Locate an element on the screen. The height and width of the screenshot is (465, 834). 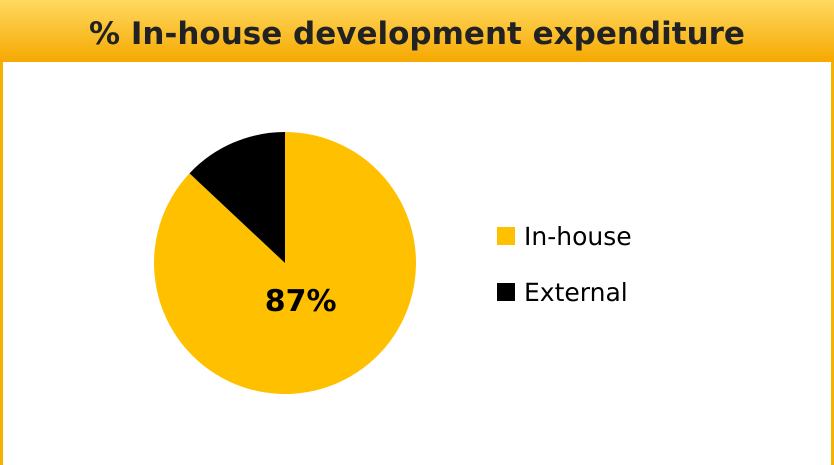
chart-title: % In-house development expenditure is located at coordinates (417, 34).